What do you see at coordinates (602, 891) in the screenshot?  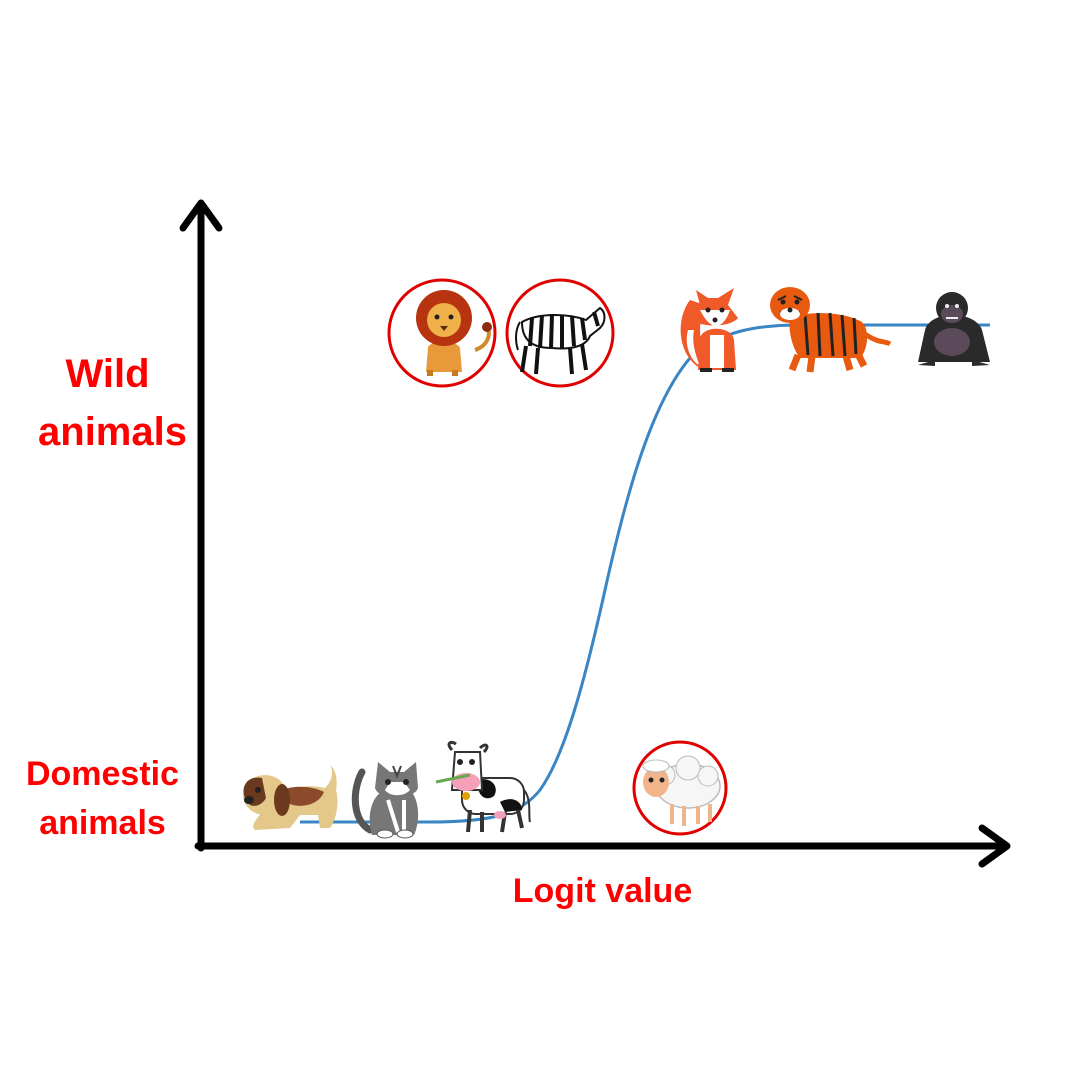 I see `x-axis-label: Logit value` at bounding box center [602, 891].